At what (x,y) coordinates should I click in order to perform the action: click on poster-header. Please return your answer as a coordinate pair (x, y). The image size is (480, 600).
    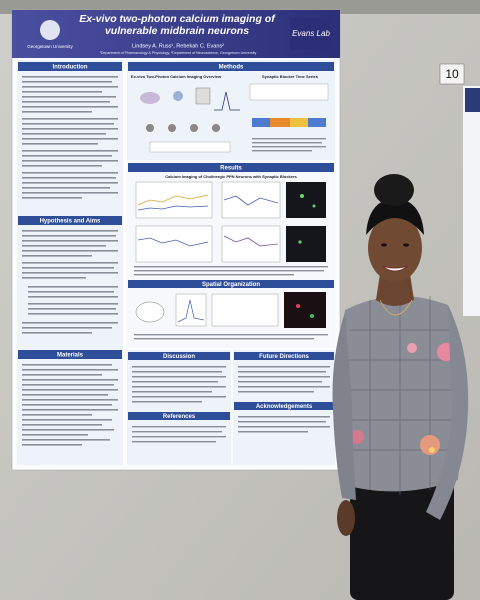
    Looking at the image, I should click on (176, 34).